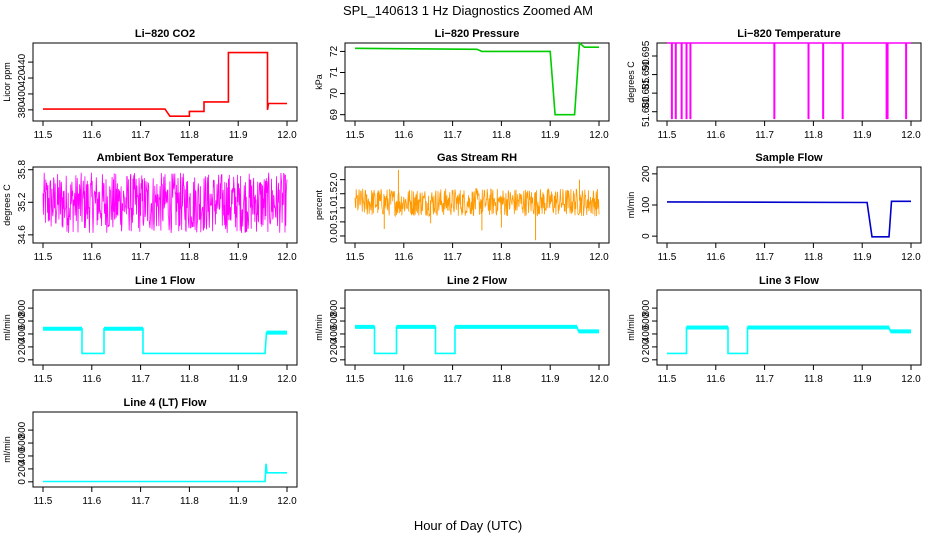  Describe the element at coordinates (165, 34) in the screenshot. I see `panel-title: Li−820 CO2` at that location.